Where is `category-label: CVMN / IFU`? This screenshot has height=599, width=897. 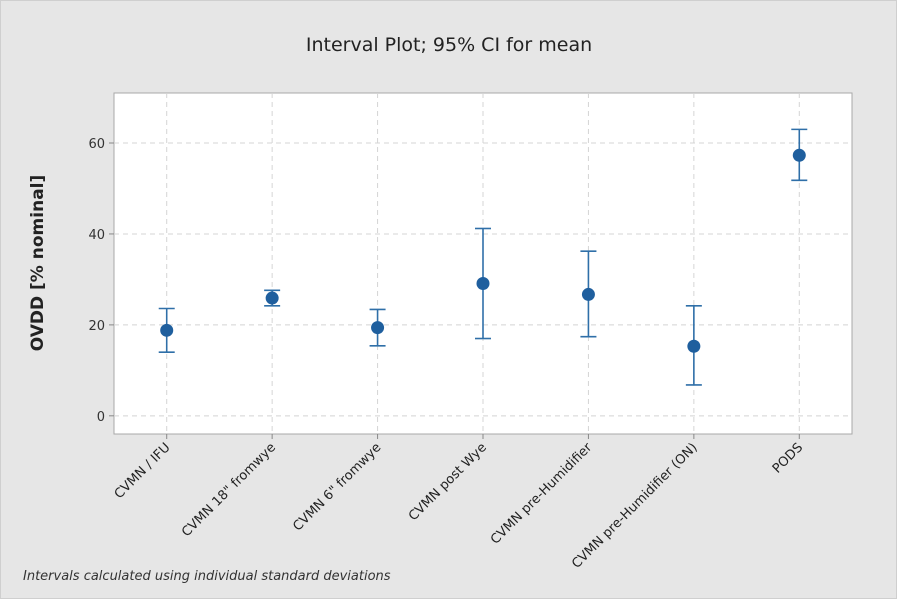
category-label: CVMN / IFU is located at coordinates (143, 471).